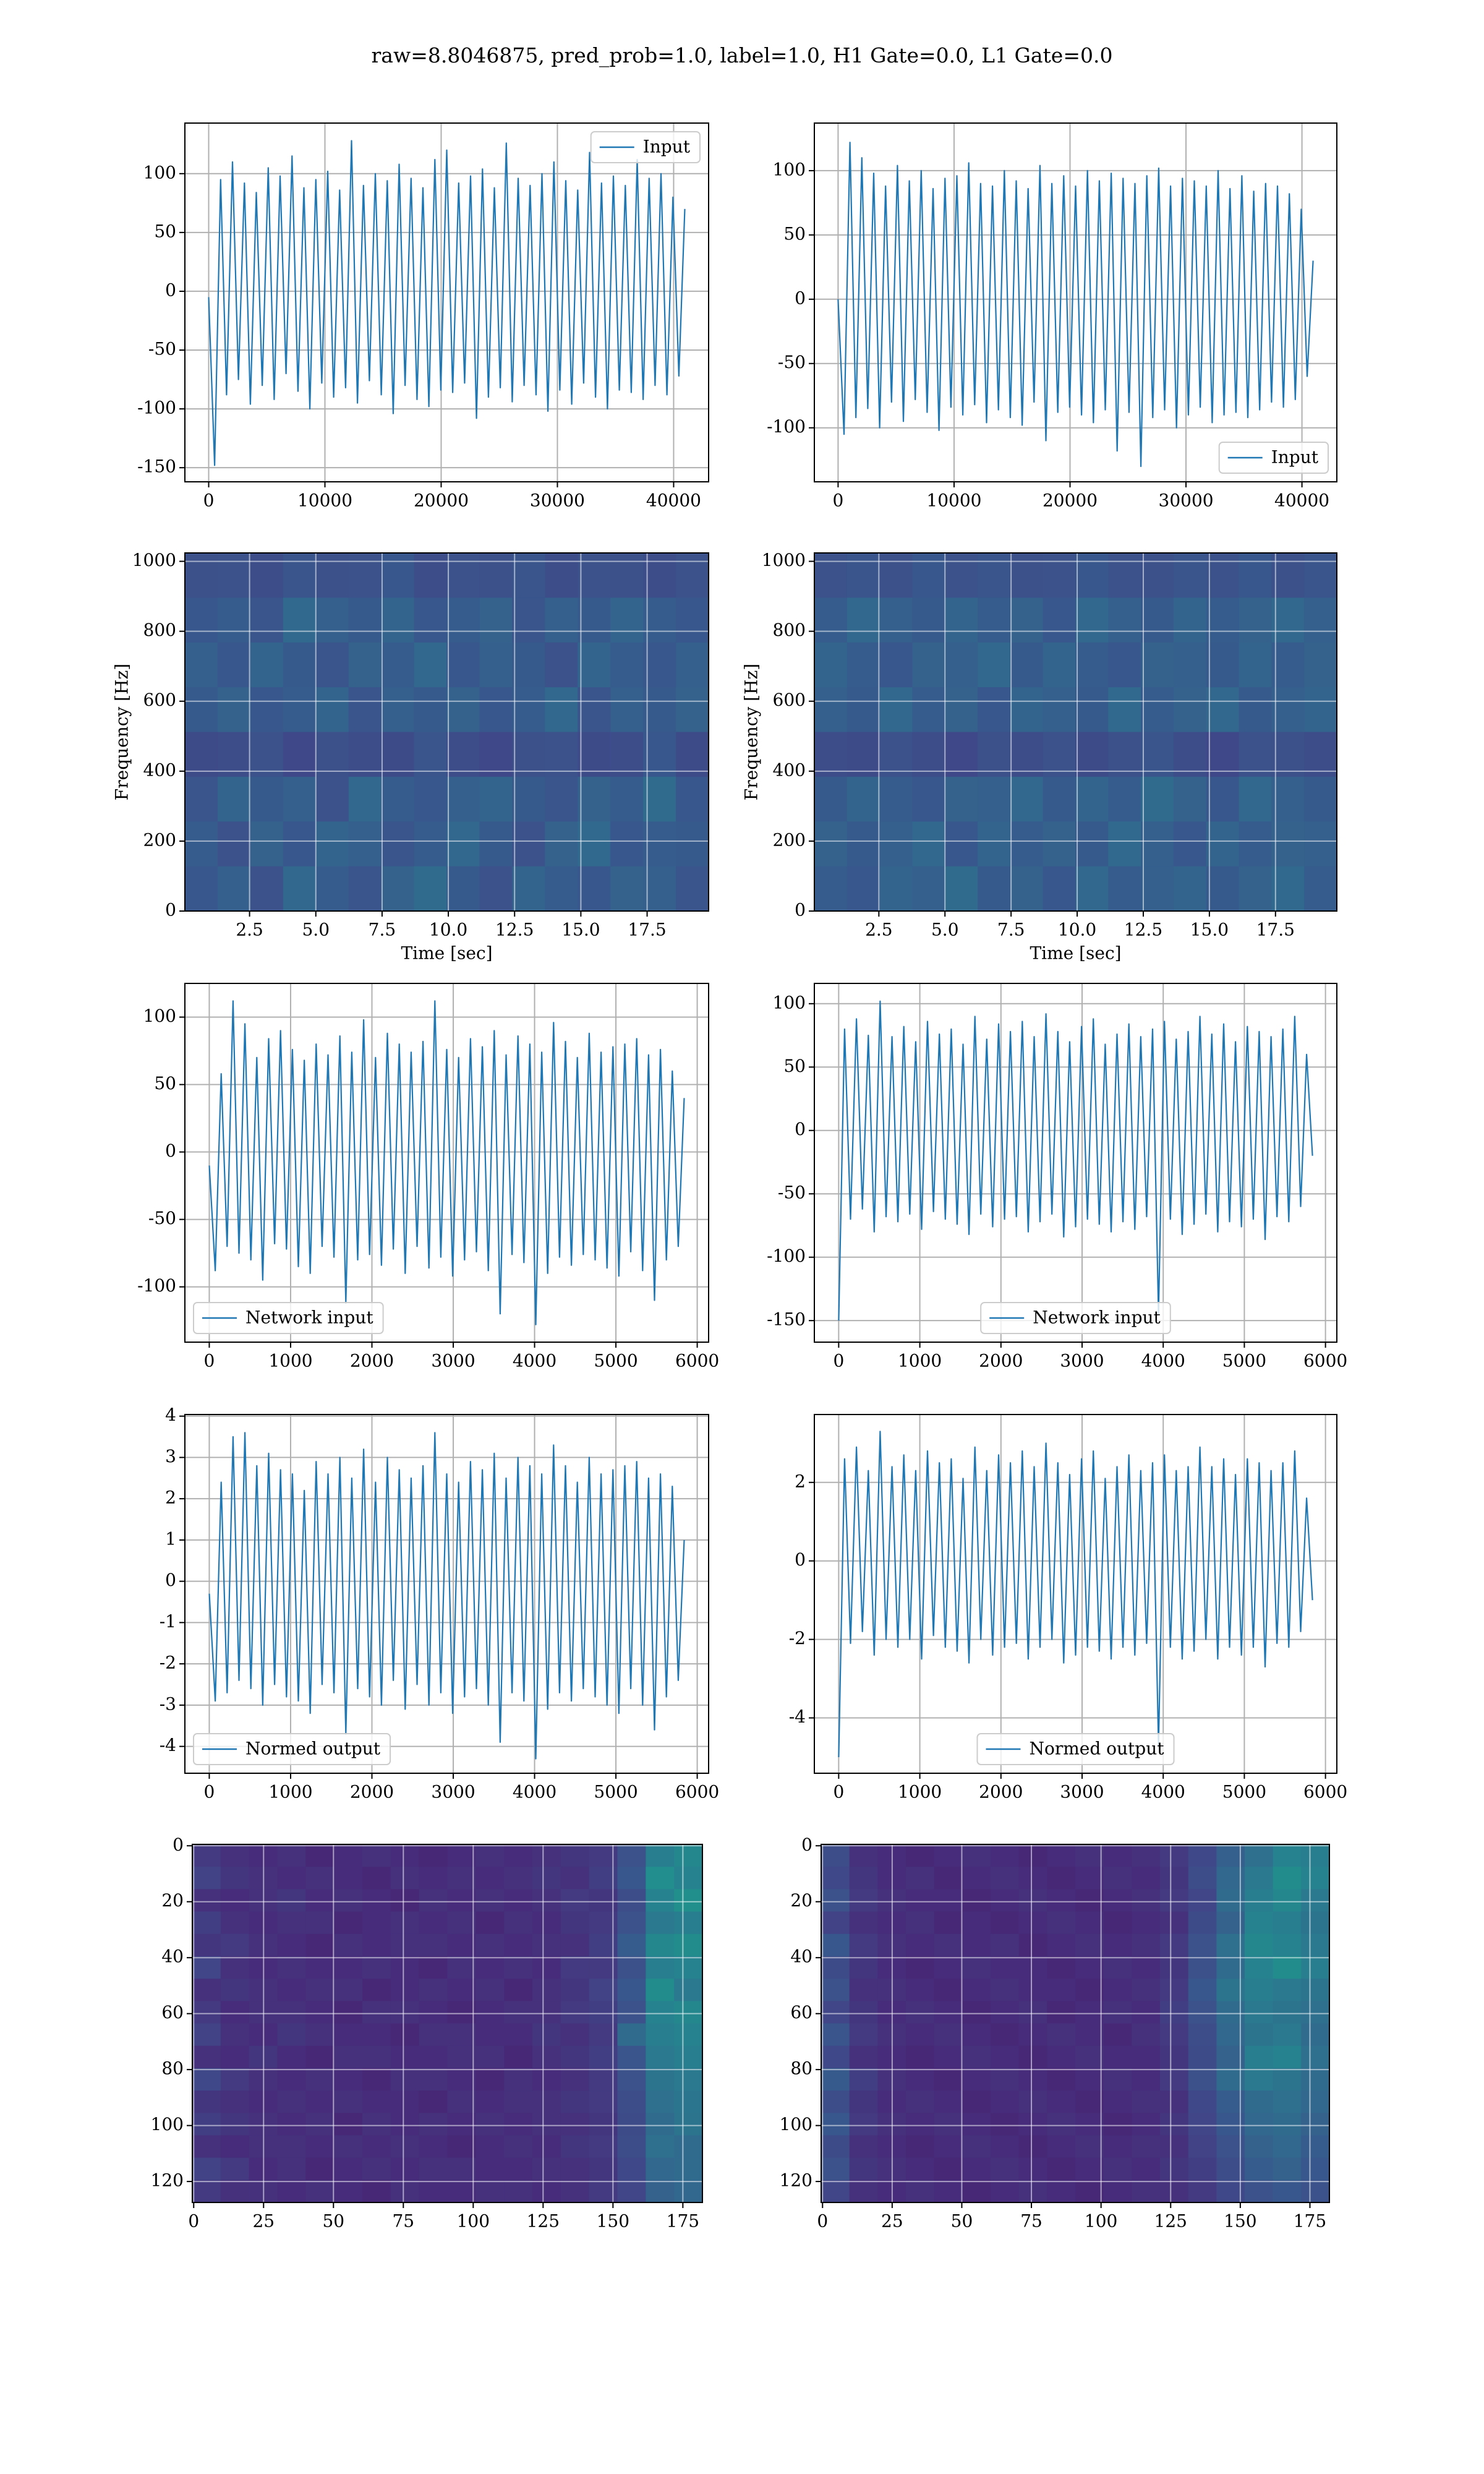 This screenshot has height=2474, width=1484. What do you see at coordinates (751, 732) in the screenshot?
I see `y-axis-label: Frequency [Hz]` at bounding box center [751, 732].